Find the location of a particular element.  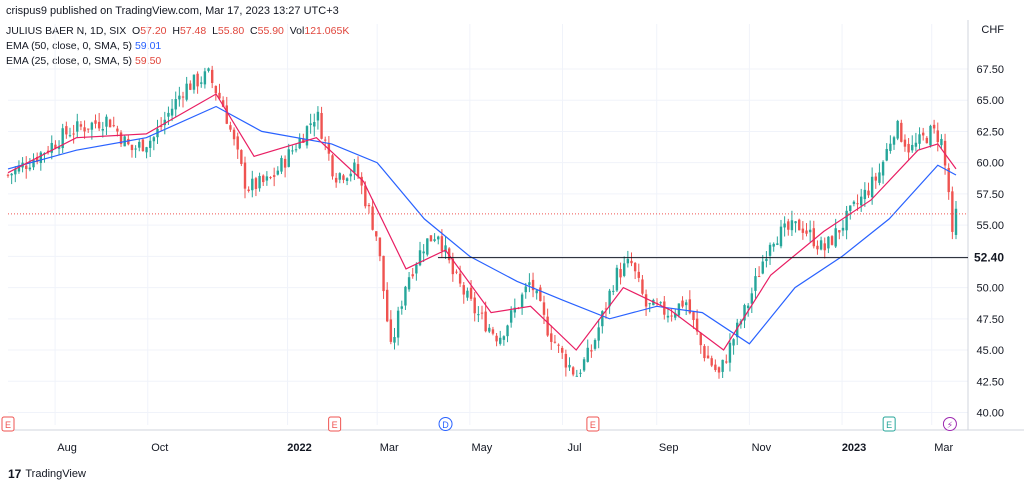

event-marker-label: D is located at coordinates (445, 425).